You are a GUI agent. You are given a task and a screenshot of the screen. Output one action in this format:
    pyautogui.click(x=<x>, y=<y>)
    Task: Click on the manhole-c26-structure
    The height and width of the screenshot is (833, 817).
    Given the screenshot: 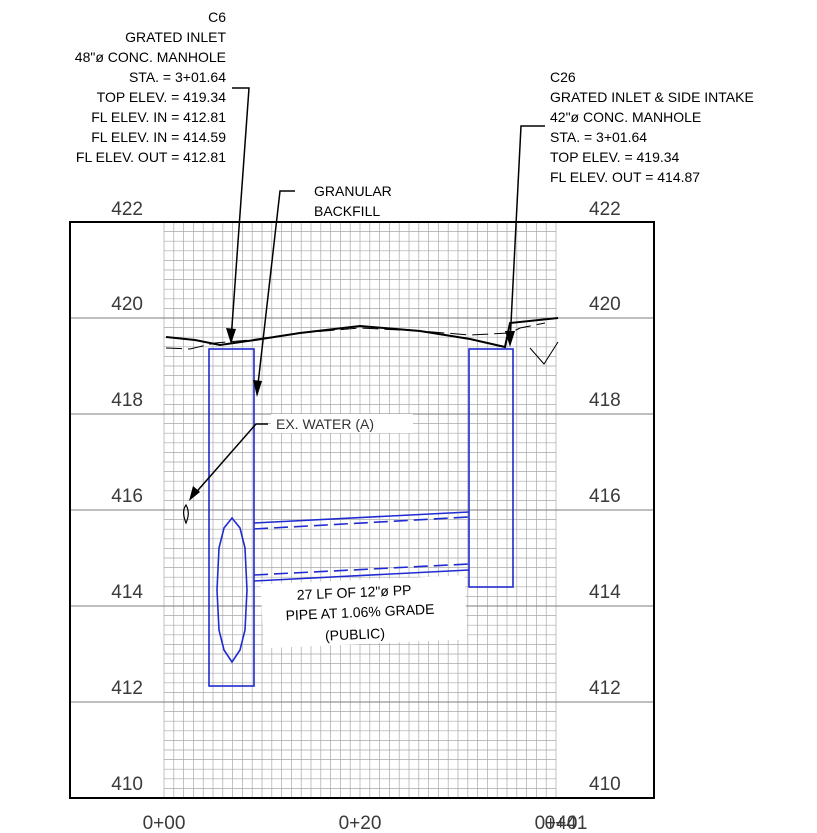 What is the action you would take?
    pyautogui.click(x=491, y=468)
    